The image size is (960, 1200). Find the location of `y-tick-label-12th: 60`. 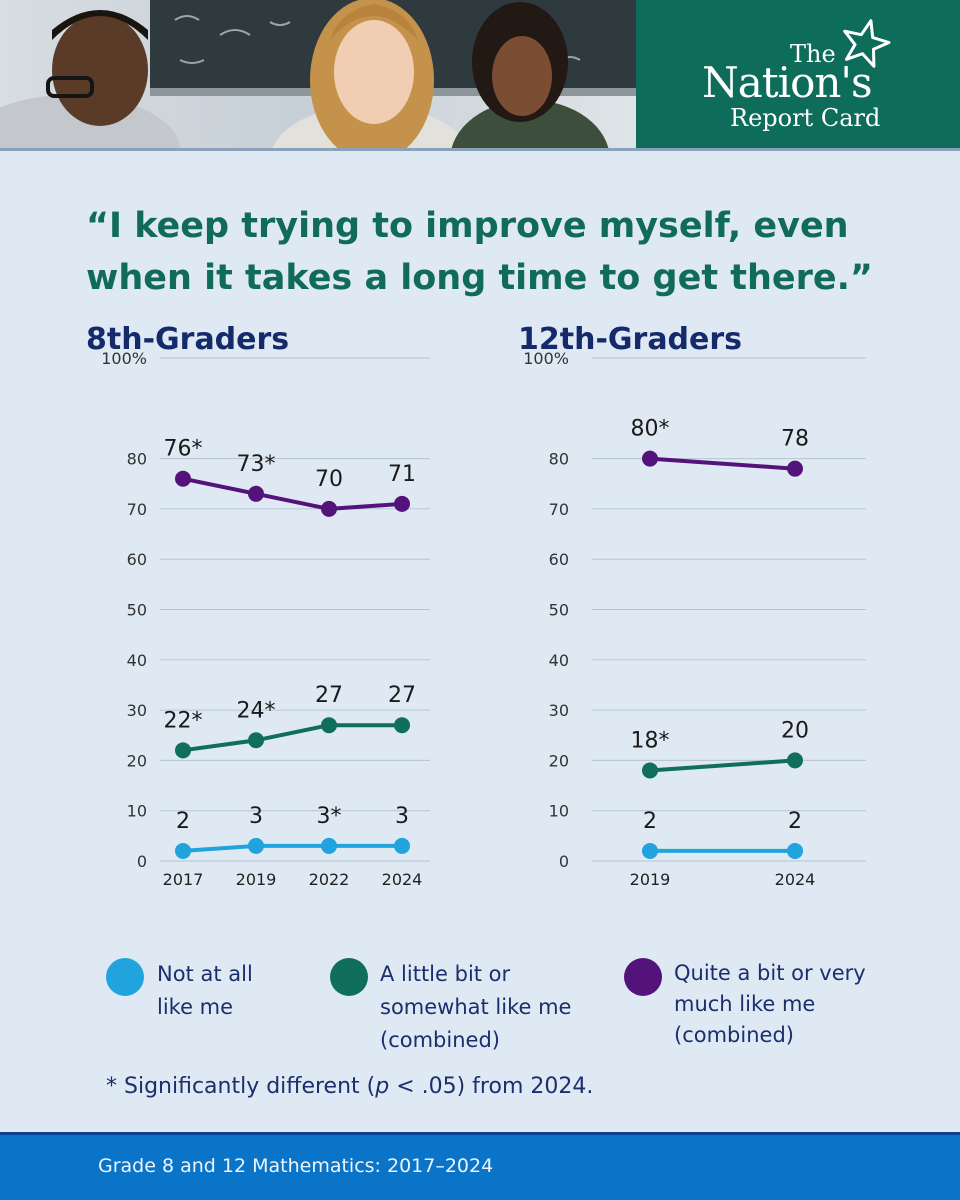

y-tick-label-12th: 60 is located at coordinates (559, 559).